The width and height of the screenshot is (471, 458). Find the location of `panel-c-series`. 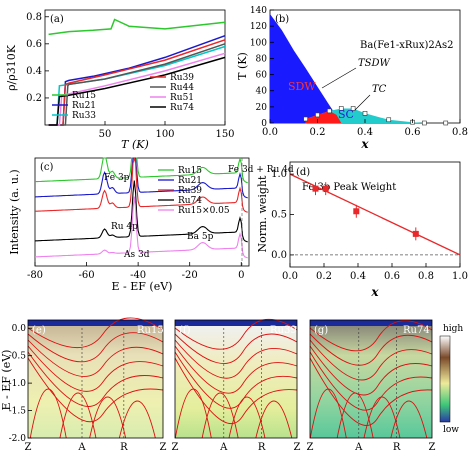

panel-c-series is located at coordinates (141, 207).